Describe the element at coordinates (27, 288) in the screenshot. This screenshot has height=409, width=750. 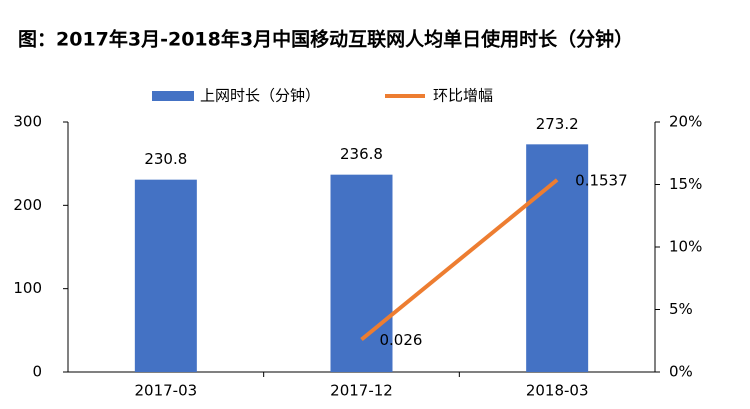
I see `y-tick-label: 100` at that location.